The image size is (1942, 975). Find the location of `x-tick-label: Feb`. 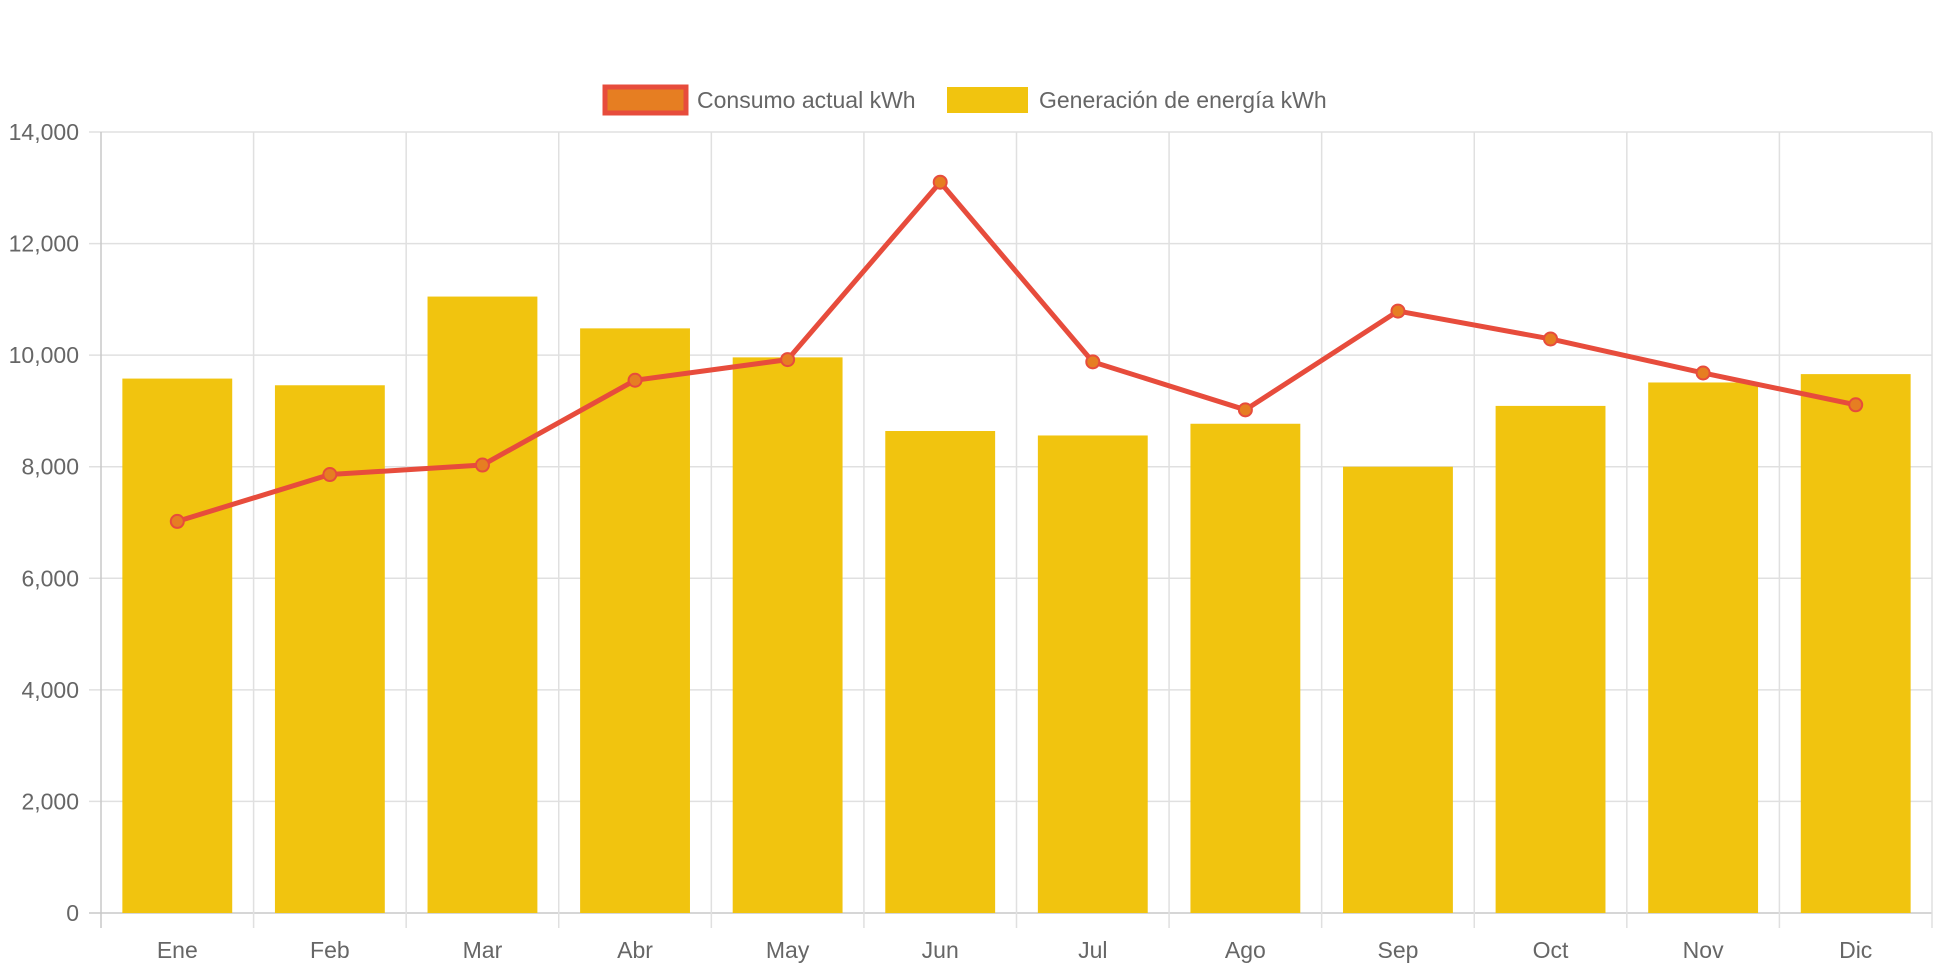

x-tick-label: Feb is located at coordinates (330, 950).